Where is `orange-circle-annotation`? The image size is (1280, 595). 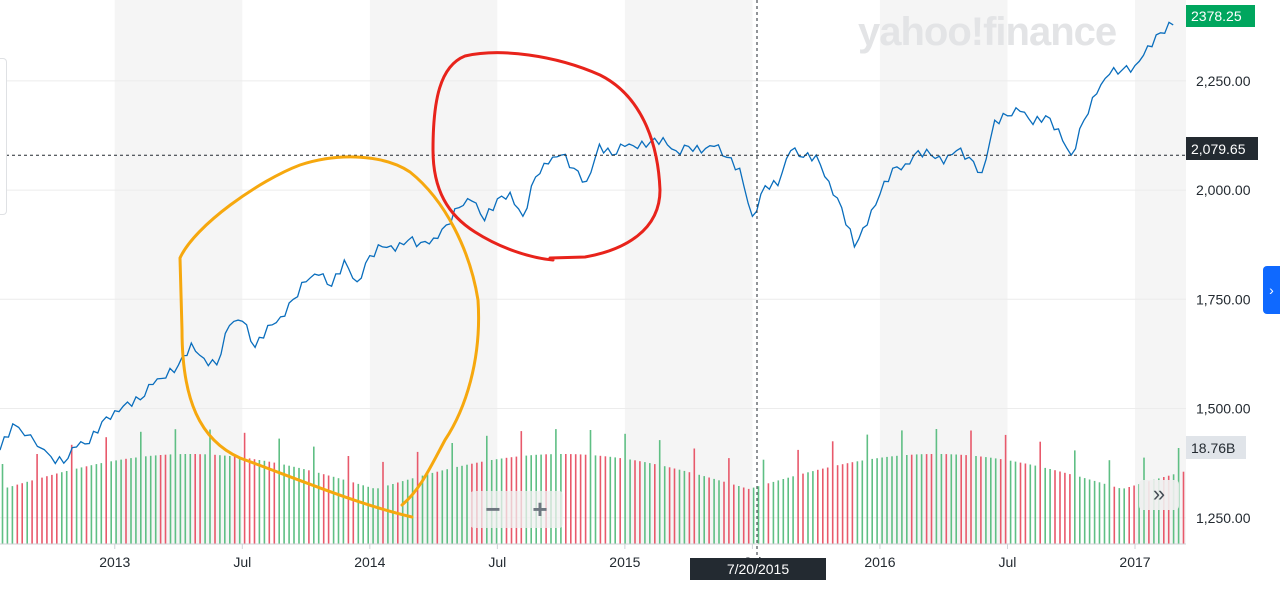 orange-circle-annotation is located at coordinates (329, 337).